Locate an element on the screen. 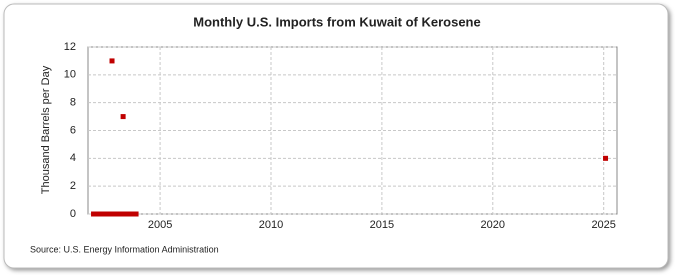 This screenshot has height=280, width=675. x-tick-label: 2015 is located at coordinates (382, 225).